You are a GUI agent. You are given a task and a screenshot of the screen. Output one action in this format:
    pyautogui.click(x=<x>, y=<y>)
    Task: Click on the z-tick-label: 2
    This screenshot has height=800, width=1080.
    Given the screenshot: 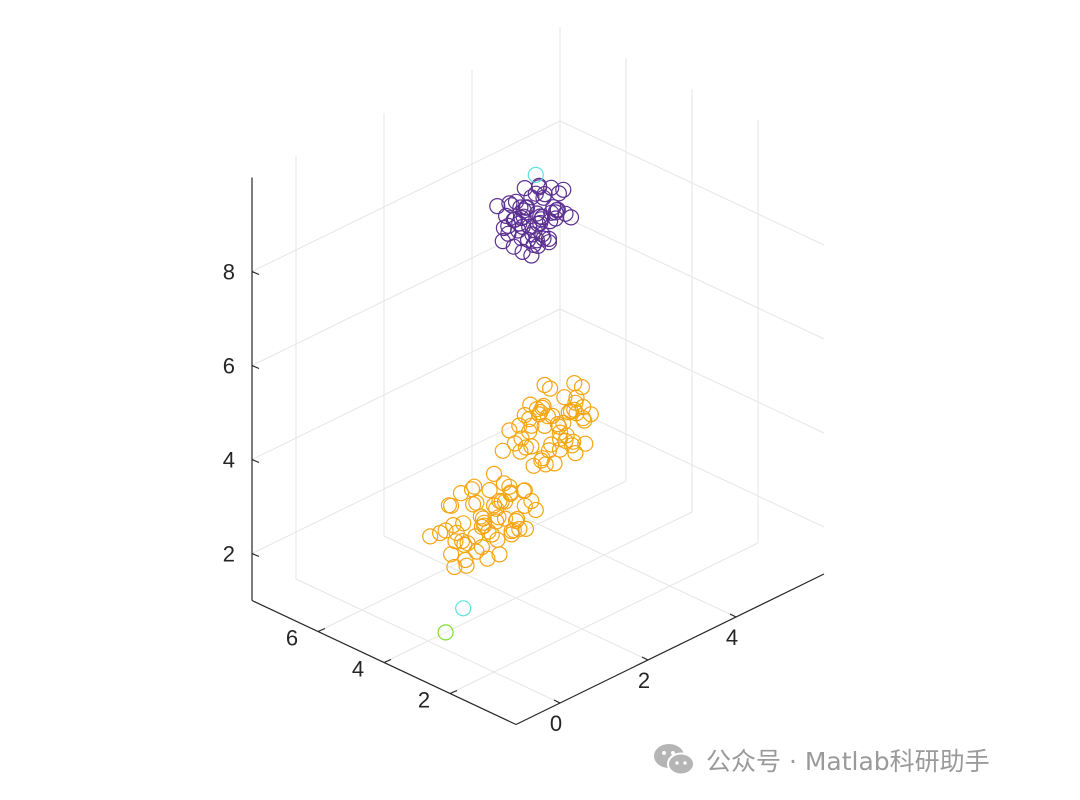 What is the action you would take?
    pyautogui.click(x=229, y=554)
    